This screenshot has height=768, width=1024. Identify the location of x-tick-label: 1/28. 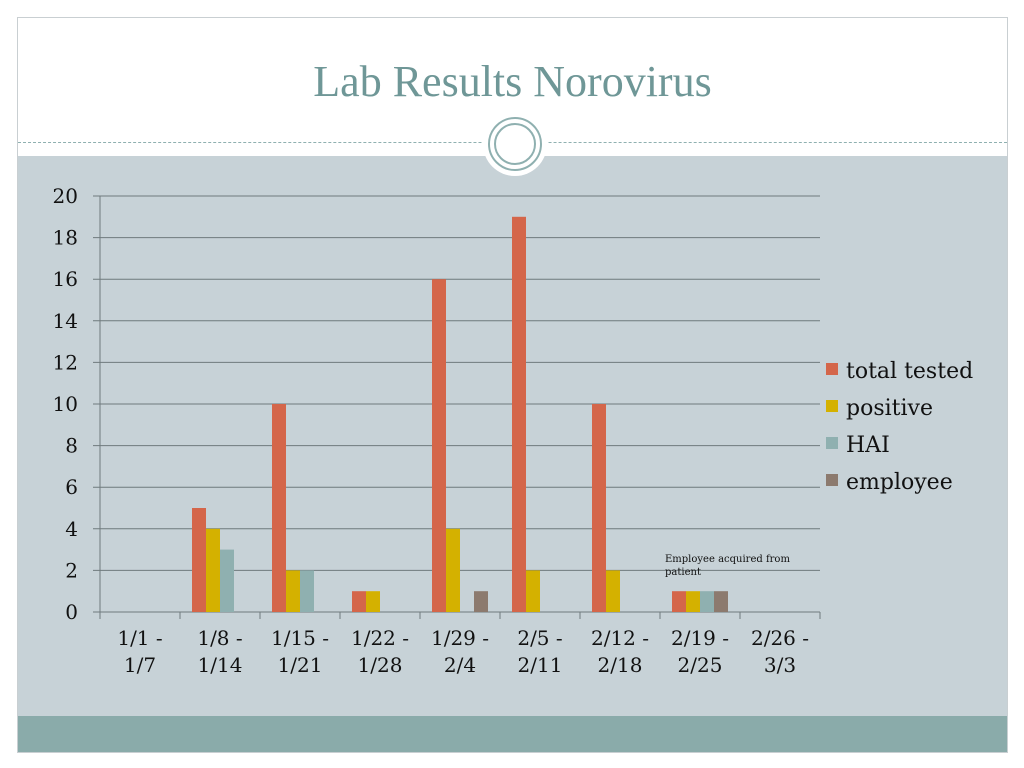
(380, 665).